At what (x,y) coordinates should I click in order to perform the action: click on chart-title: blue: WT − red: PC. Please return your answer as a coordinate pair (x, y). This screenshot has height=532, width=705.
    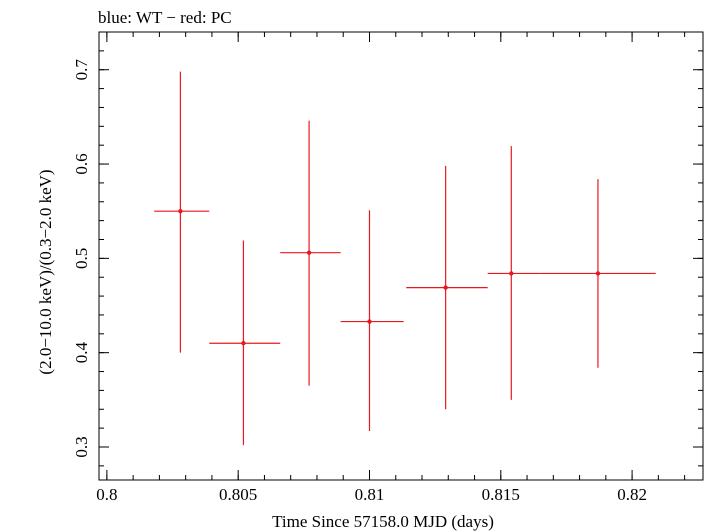
    Looking at the image, I should click on (165, 17).